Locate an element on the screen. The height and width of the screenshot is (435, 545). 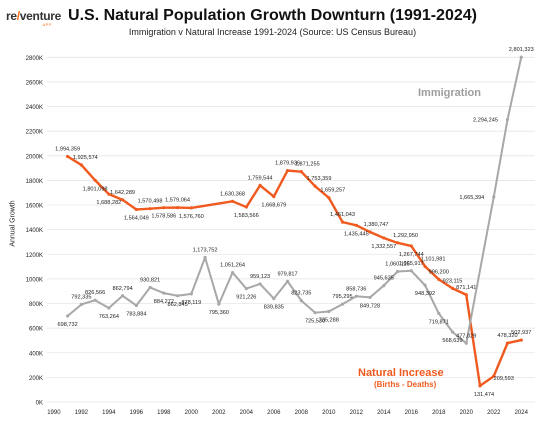
immigration-data-label: 795,360 is located at coordinates (219, 313).